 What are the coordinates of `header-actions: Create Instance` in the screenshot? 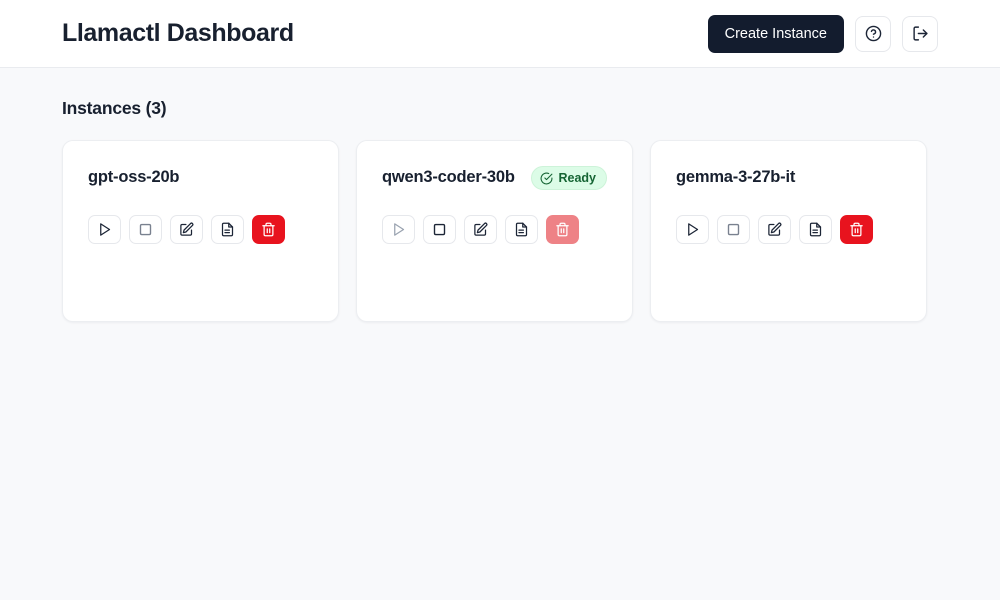 It's located at (822, 33).